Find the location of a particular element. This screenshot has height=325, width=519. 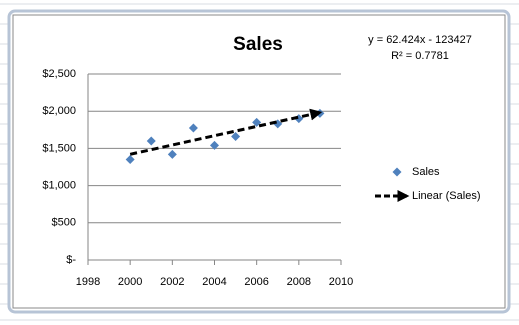

y-tick-label: $- is located at coordinates (71, 260).